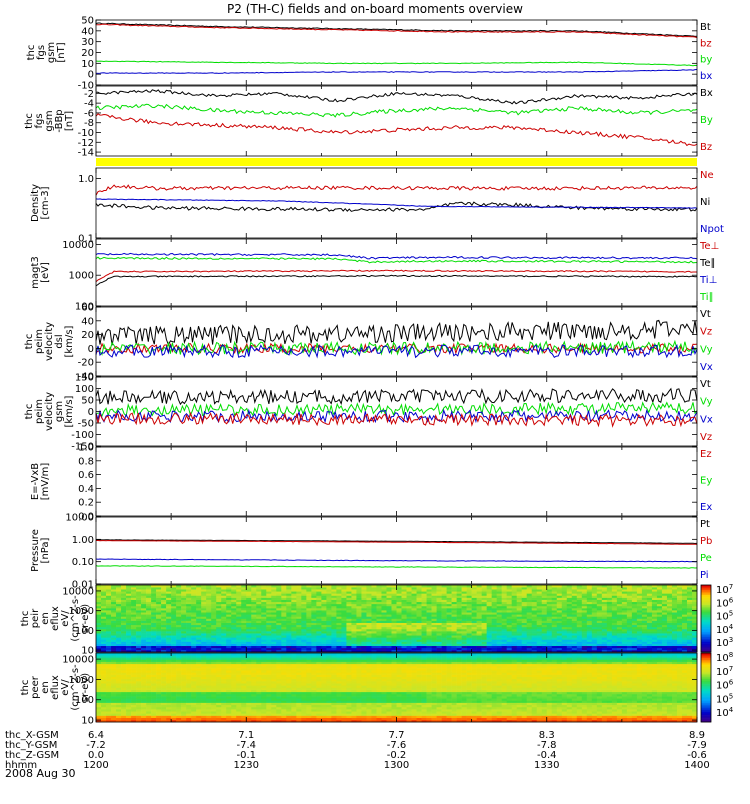  Describe the element at coordinates (706, 120) in the screenshot. I see `legend-By: By` at that location.